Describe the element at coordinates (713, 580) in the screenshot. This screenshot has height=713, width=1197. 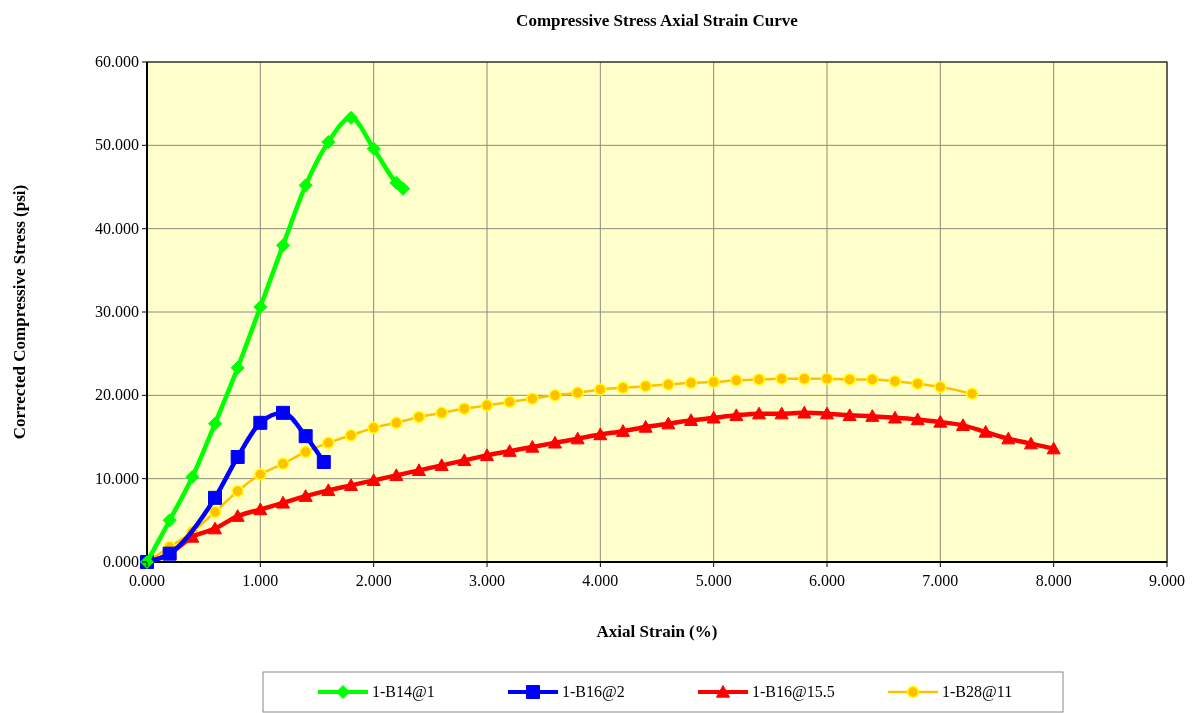
I see `x-tick-label: 5.000` at that location.